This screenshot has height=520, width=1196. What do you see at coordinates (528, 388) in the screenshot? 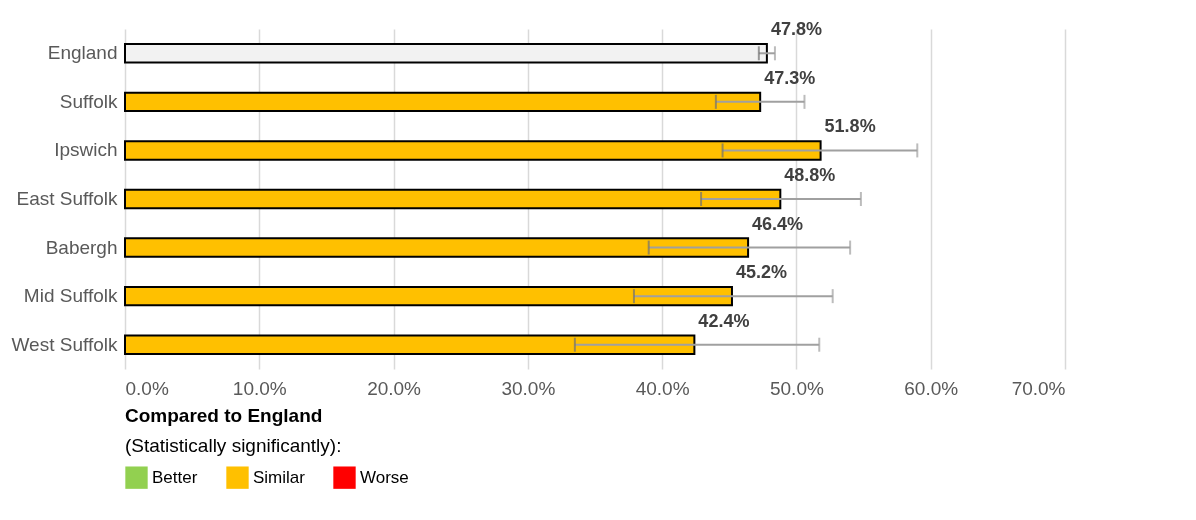
I see `x-tick-label: 30.0%` at bounding box center [528, 388].